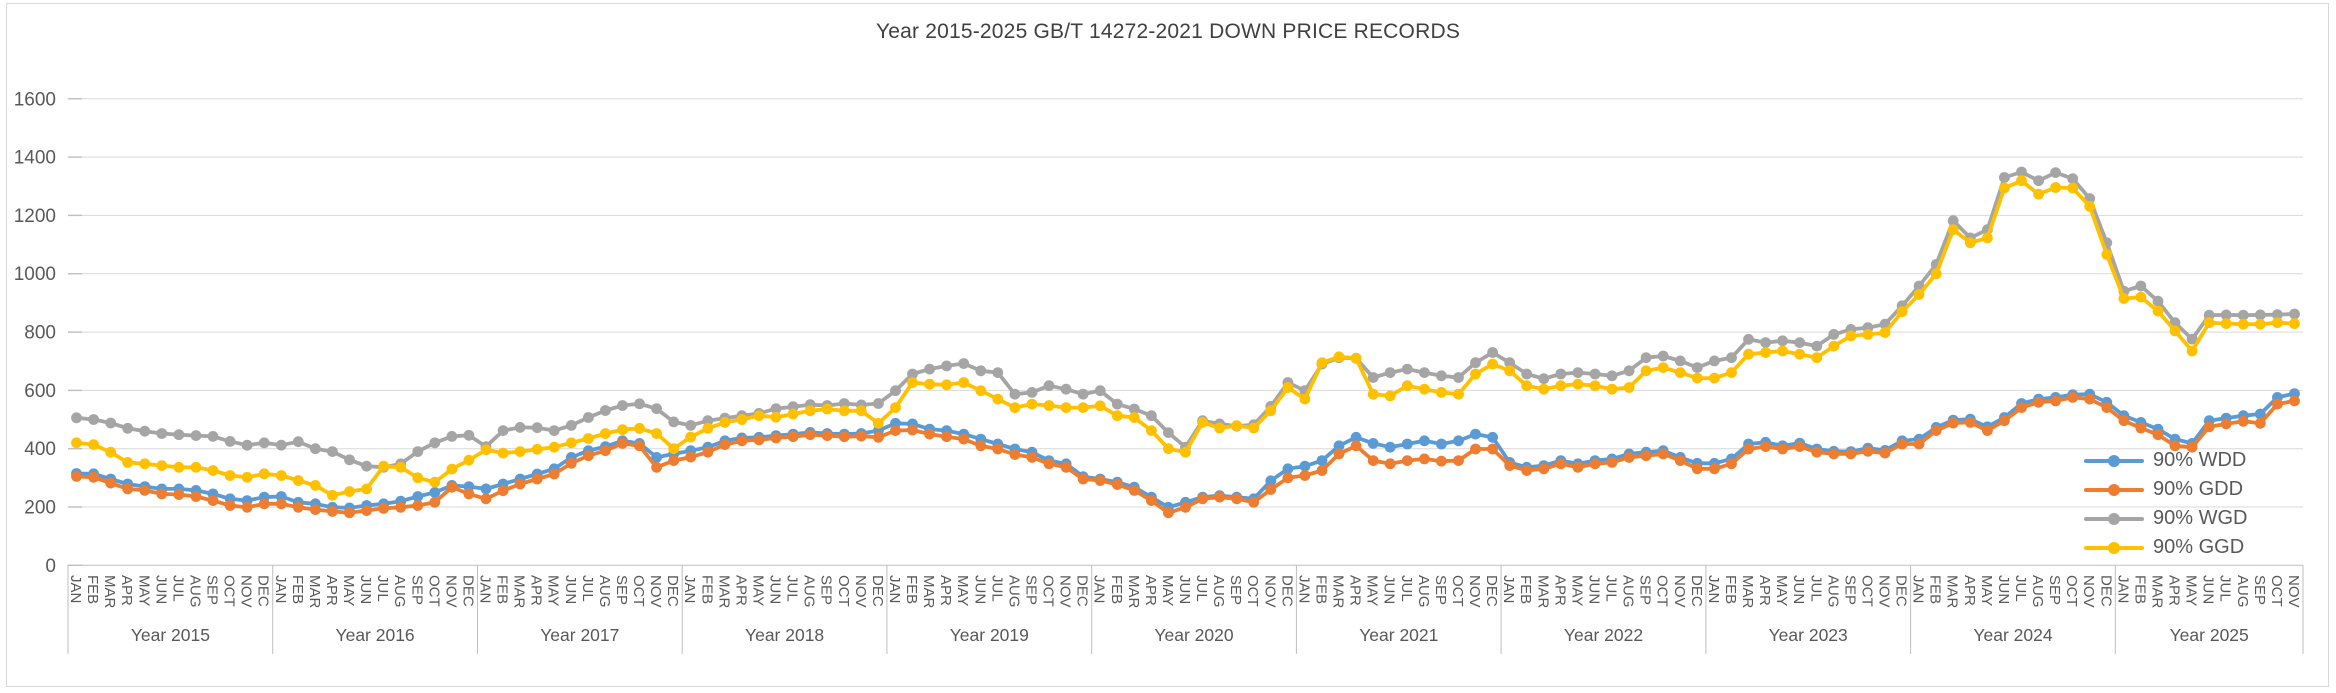 The width and height of the screenshot is (2336, 693). I want to click on legend-label-wgd: 90% WGD, so click(2200, 518).